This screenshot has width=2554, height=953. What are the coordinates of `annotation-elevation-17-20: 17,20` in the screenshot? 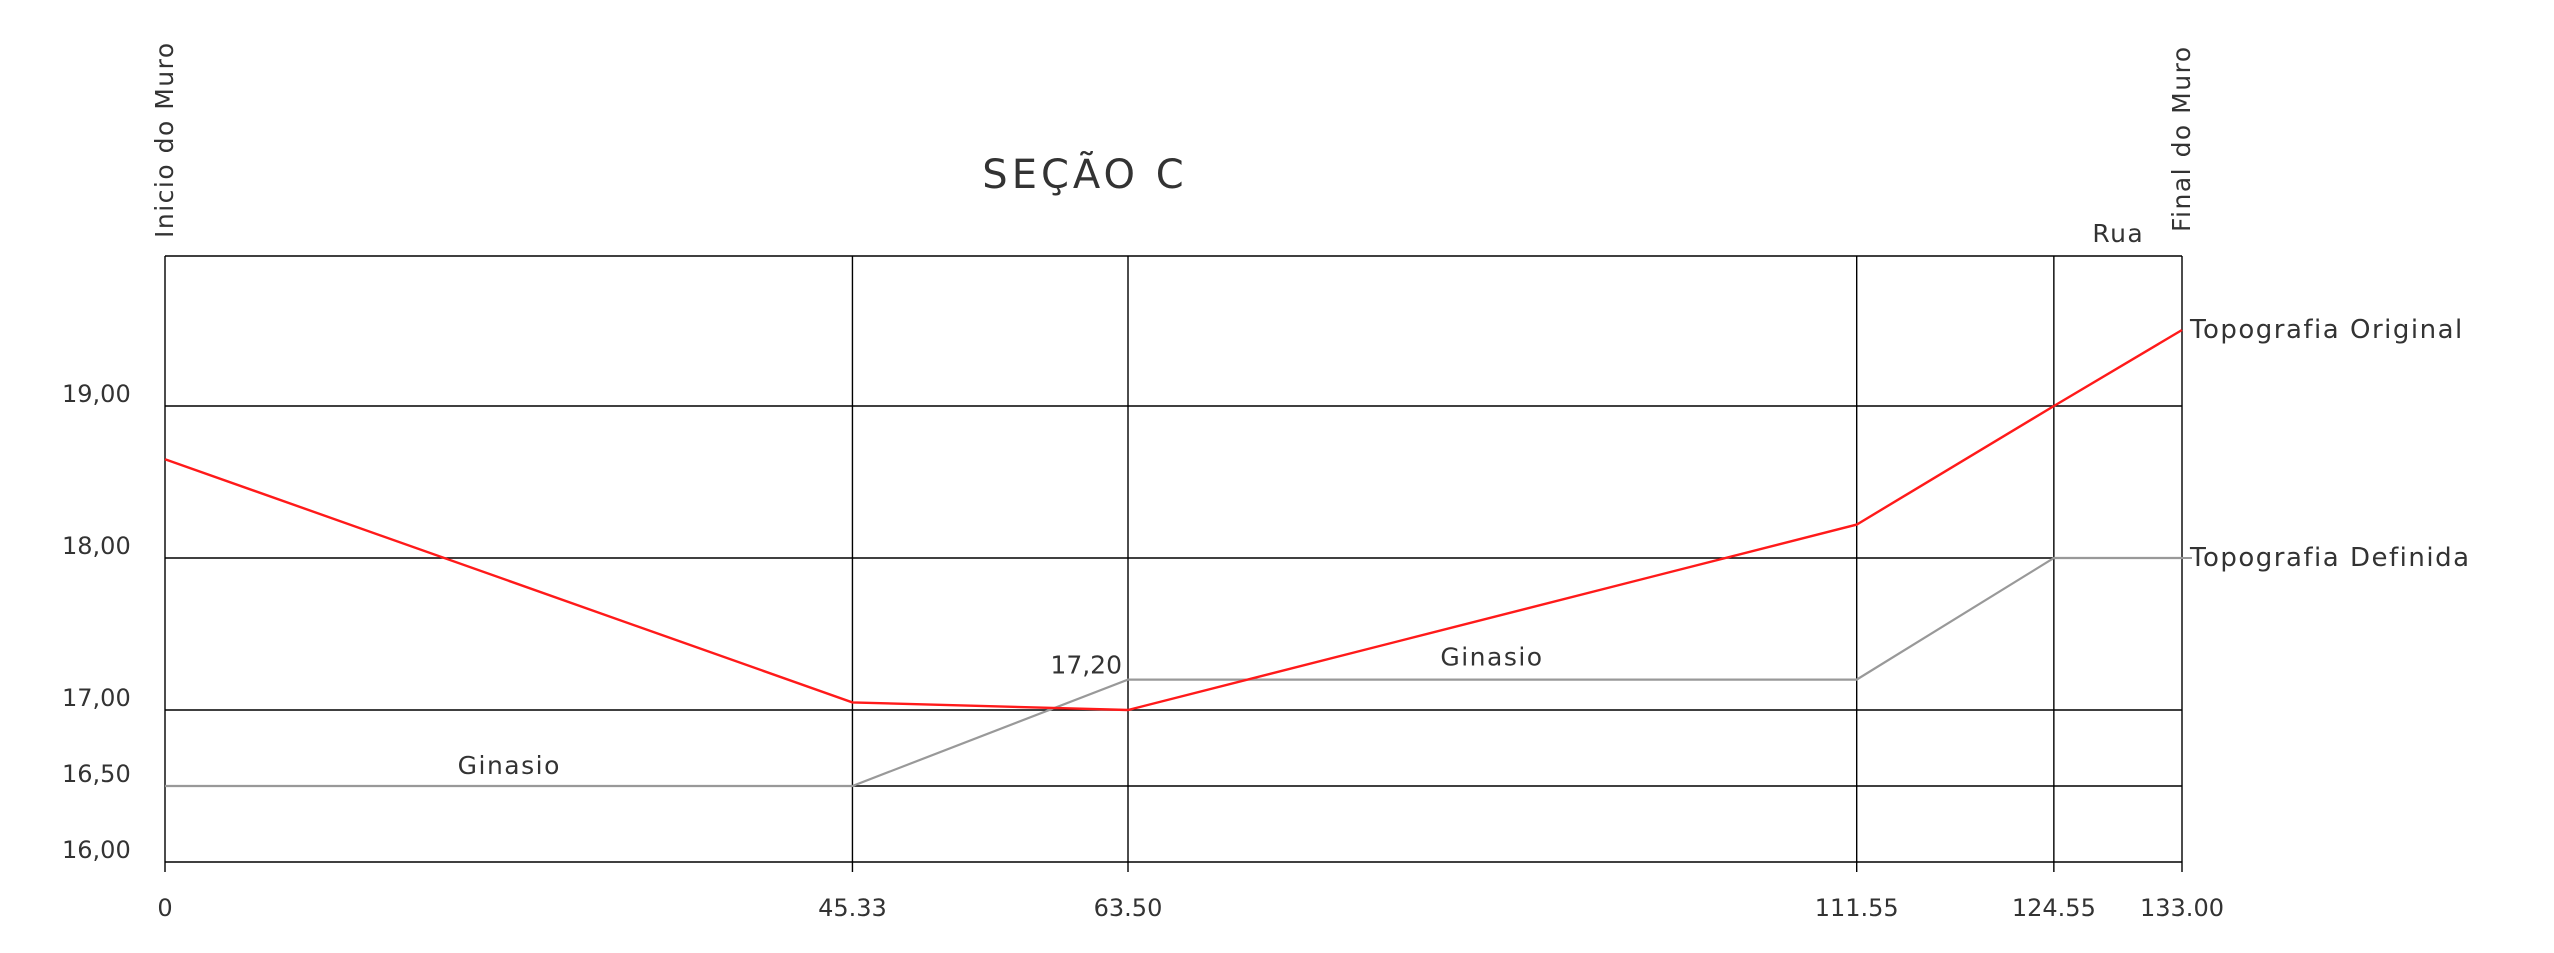 It's located at (1086, 665).